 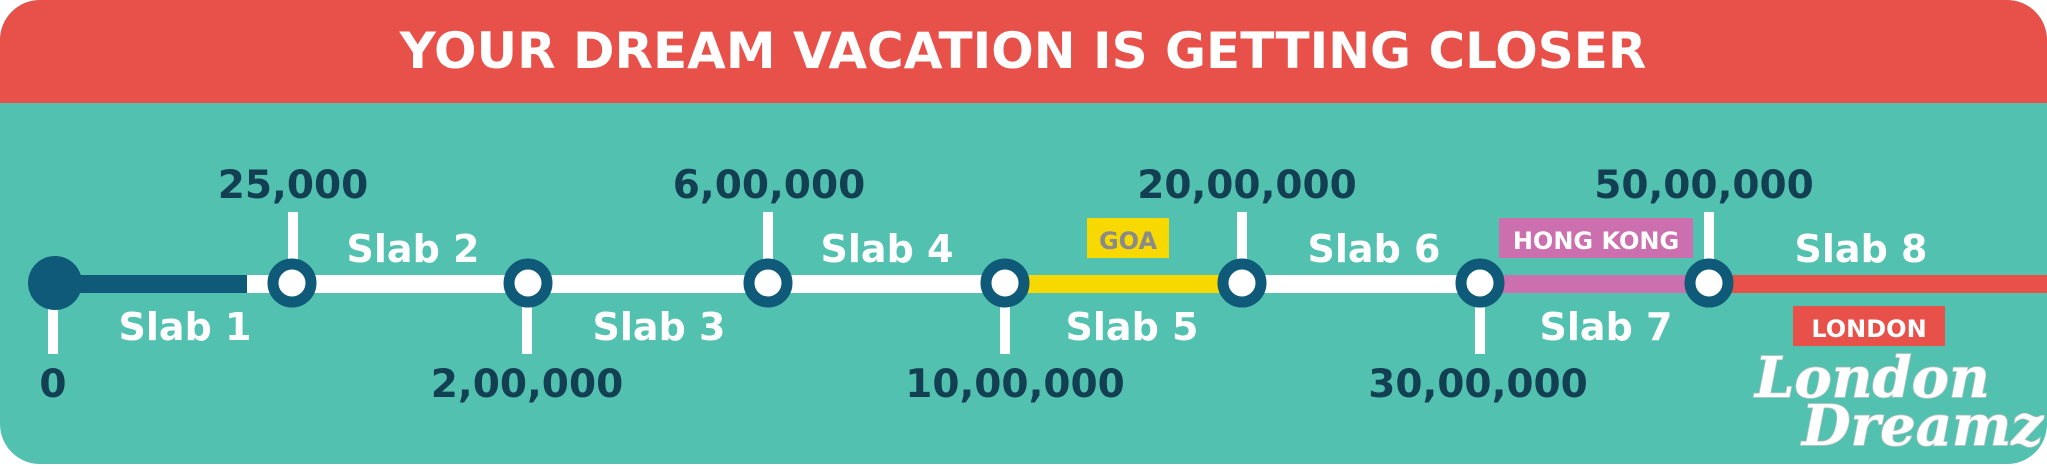 What do you see at coordinates (1861, 249) in the screenshot?
I see `slab-label: Slab 8` at bounding box center [1861, 249].